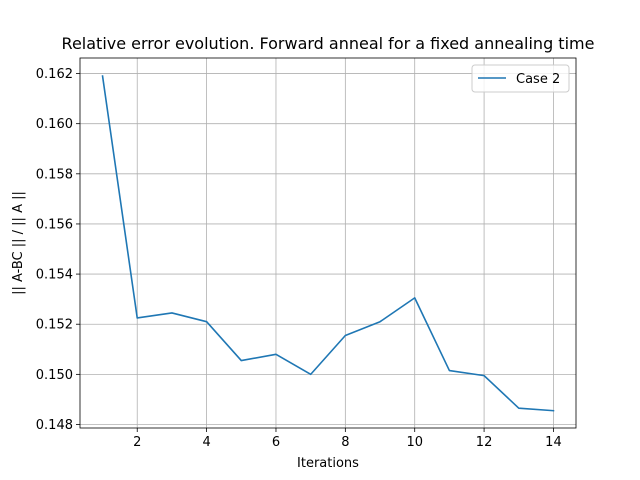 The height and width of the screenshot is (480, 640). Describe the element at coordinates (345, 442) in the screenshot. I see `x-tick-label: 8` at that location.